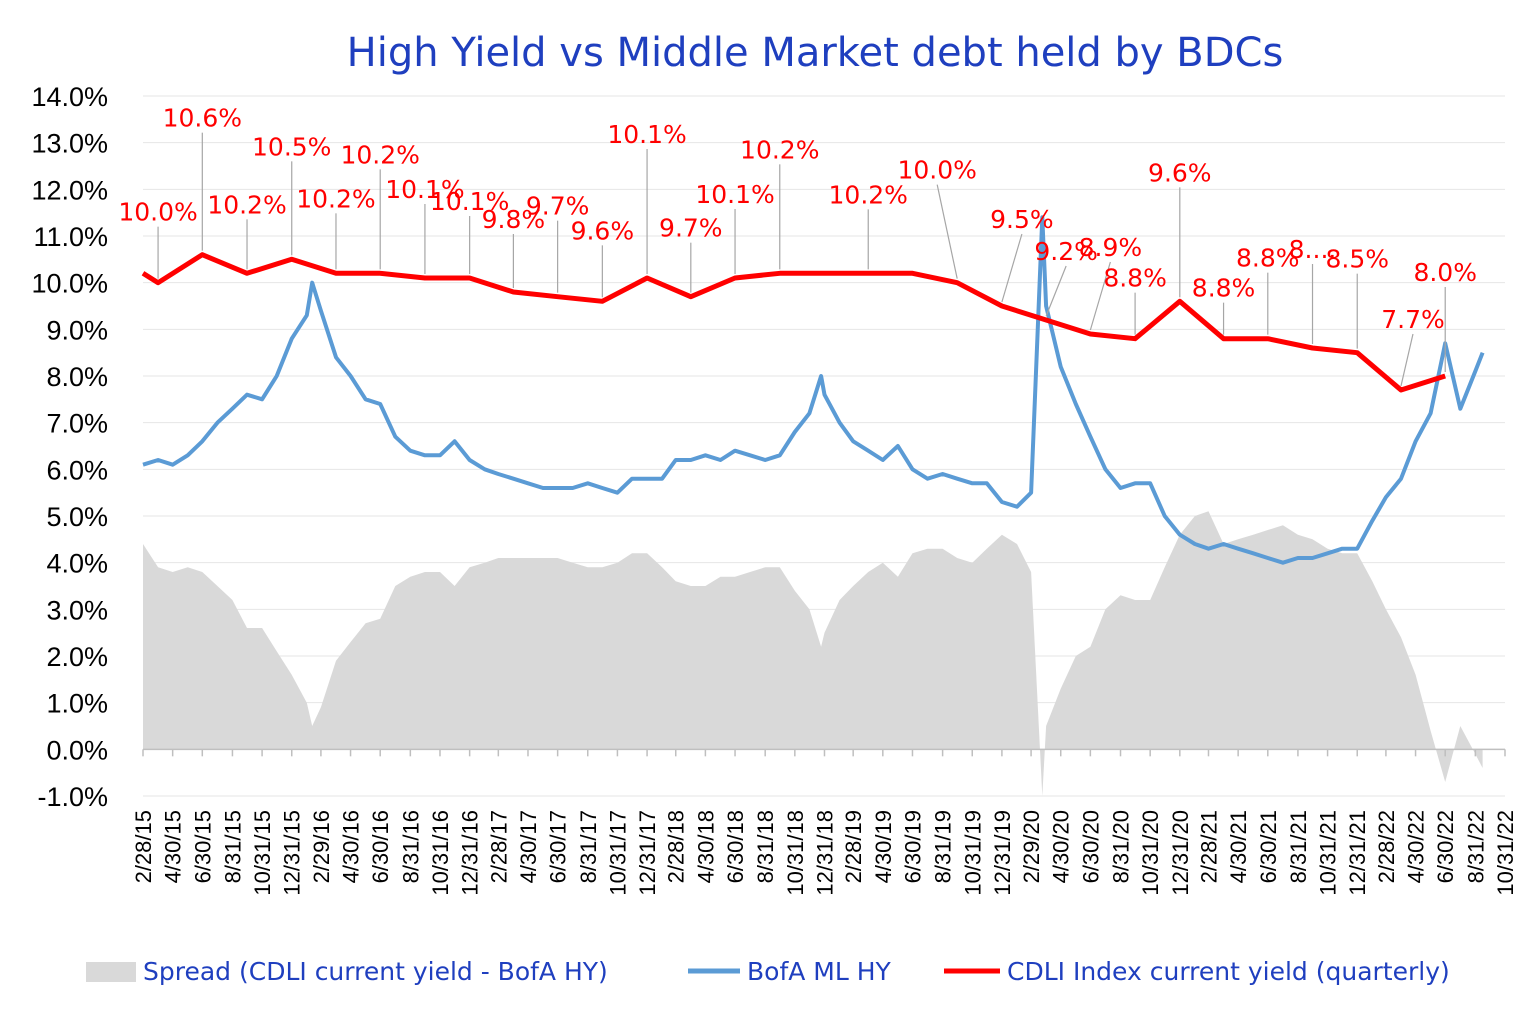 This screenshot has width=1536, height=1018. Describe the element at coordinates (77, 424) in the screenshot. I see `y-tick-label: 7.0%` at that location.